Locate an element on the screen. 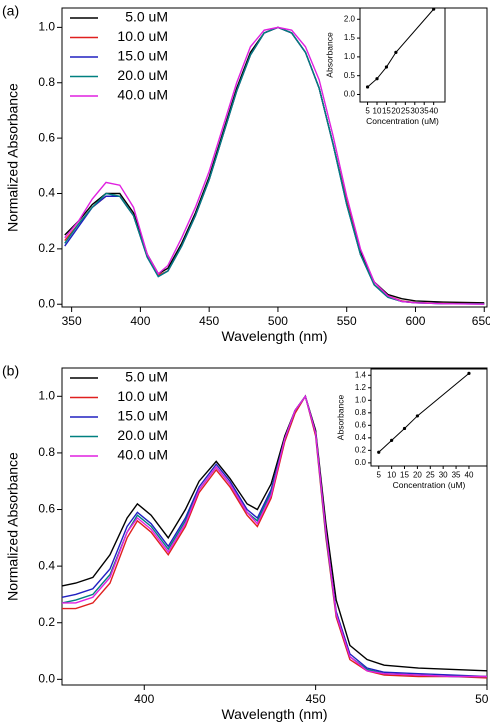 The image size is (490, 724). x-tick-label: 550 is located at coordinates (347, 321).